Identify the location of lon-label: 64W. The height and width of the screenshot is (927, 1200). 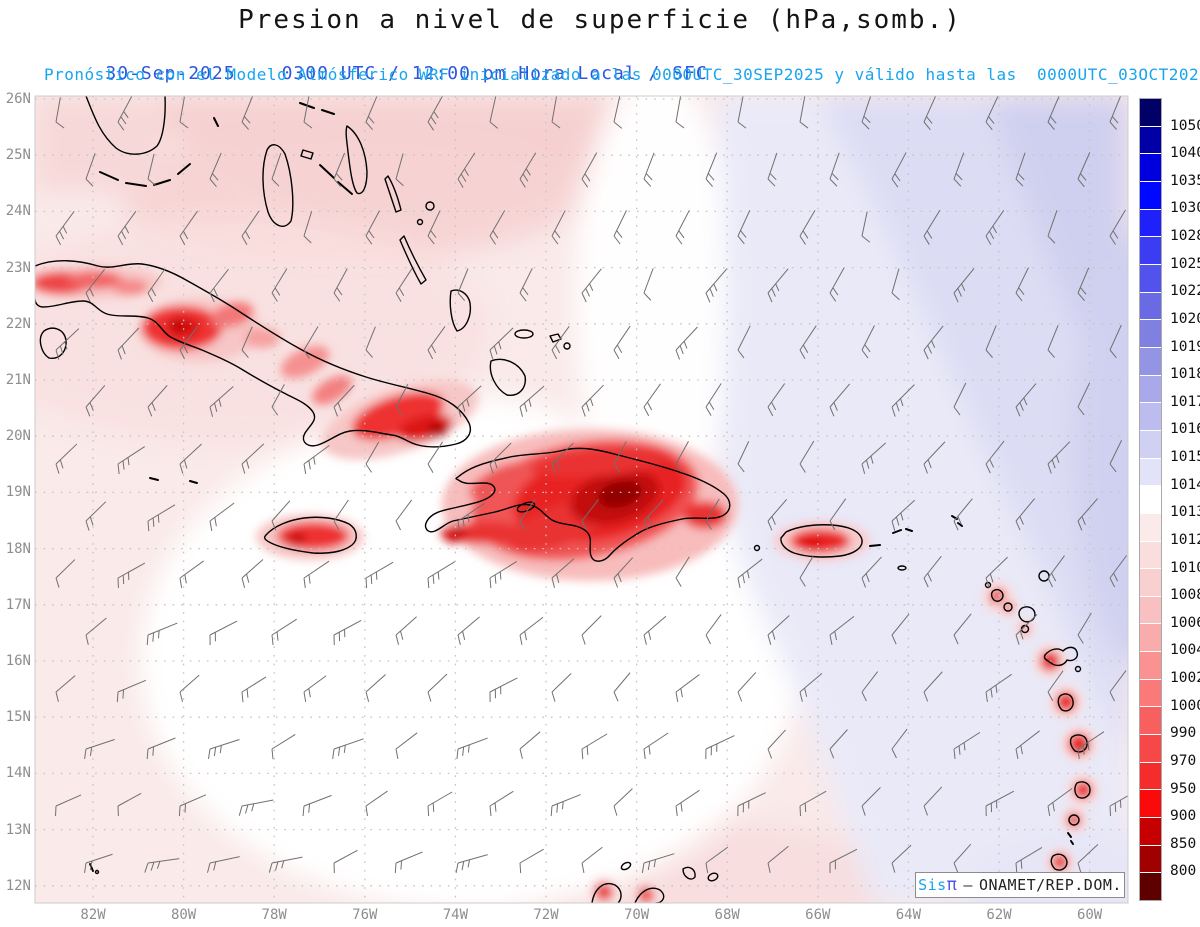
(908, 915).